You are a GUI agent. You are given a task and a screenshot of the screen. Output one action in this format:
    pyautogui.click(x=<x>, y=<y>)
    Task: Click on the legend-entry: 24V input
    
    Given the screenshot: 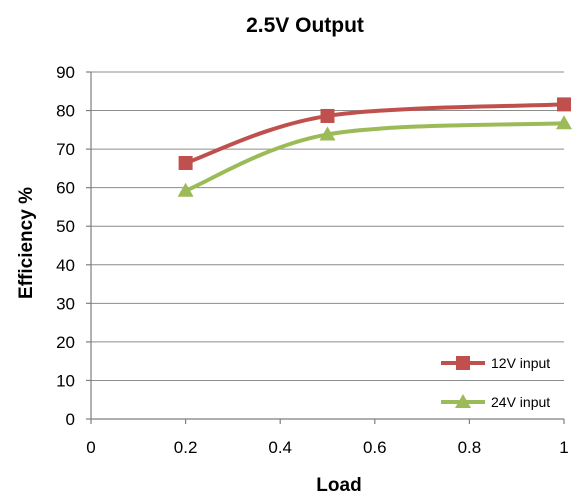 What is the action you would take?
    pyautogui.click(x=495, y=402)
    